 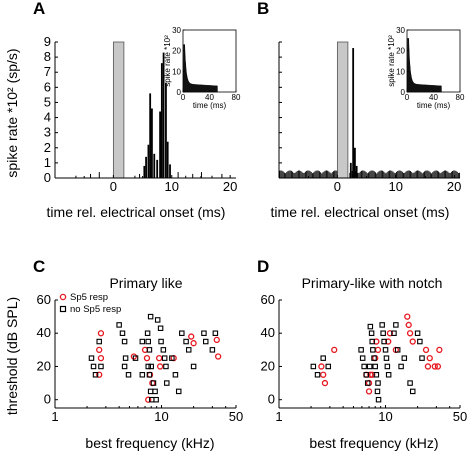 I want to click on panel-label-b: B, so click(x=263, y=9).